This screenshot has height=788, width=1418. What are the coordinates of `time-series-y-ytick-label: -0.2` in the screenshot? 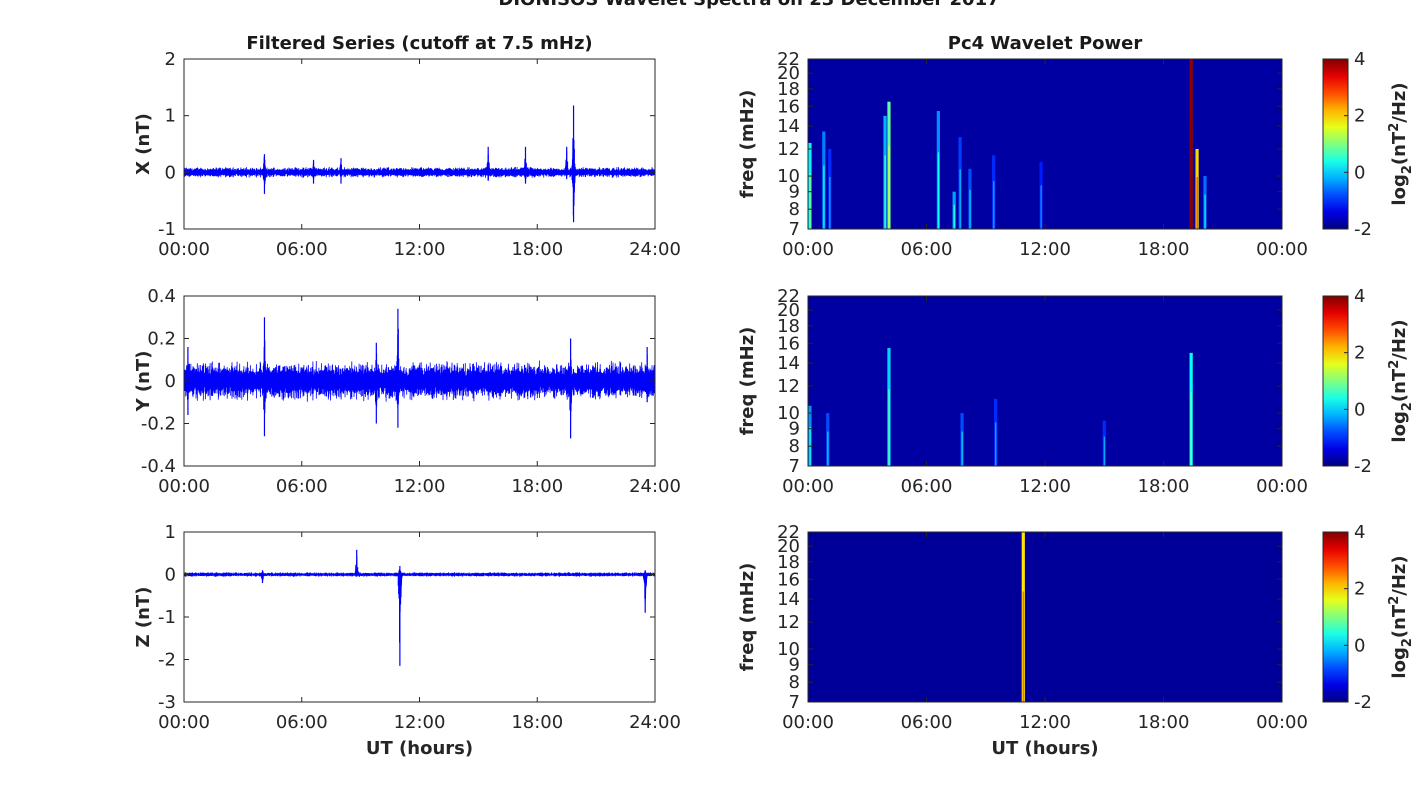 It's located at (158, 424).